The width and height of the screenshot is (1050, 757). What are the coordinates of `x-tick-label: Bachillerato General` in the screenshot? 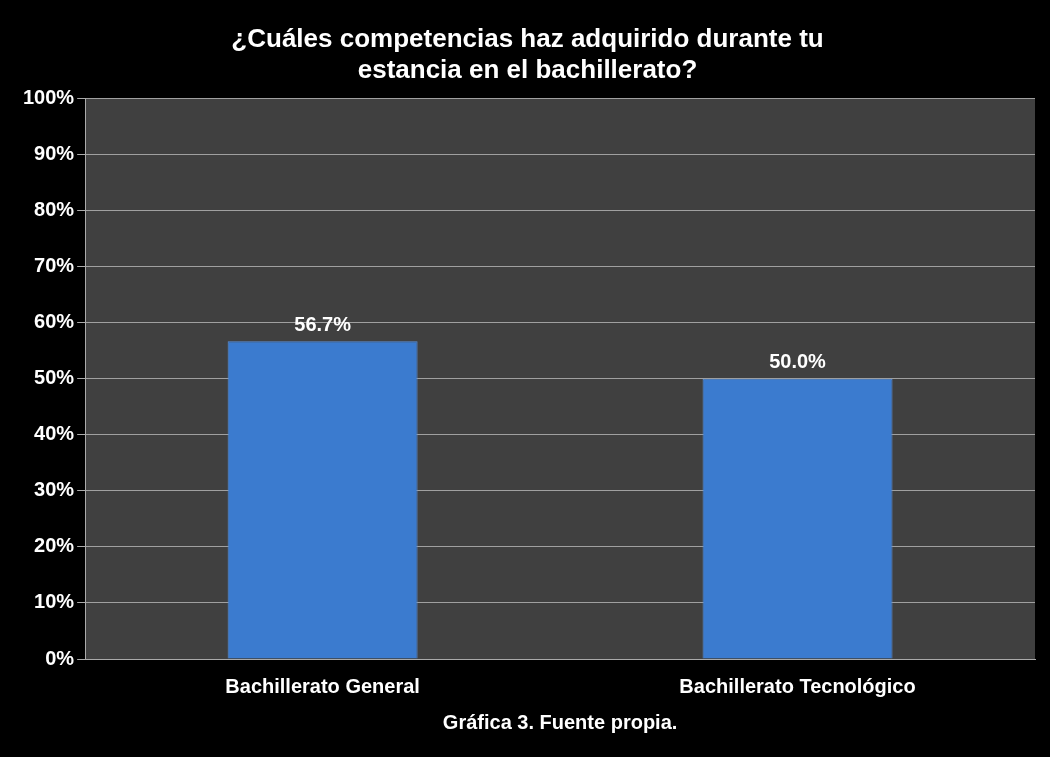 It's located at (322, 685).